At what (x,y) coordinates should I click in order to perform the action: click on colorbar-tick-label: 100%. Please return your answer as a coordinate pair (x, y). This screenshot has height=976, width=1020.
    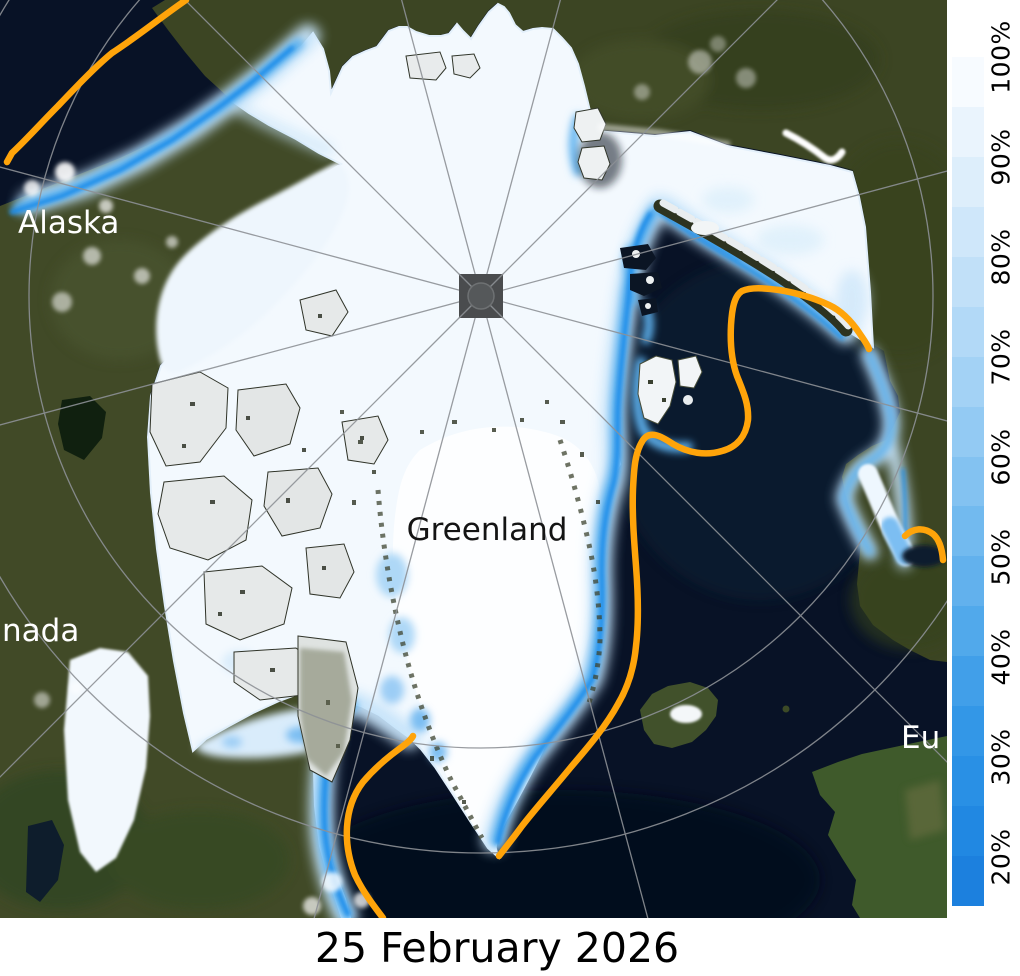
    Looking at the image, I should click on (1001, 57).